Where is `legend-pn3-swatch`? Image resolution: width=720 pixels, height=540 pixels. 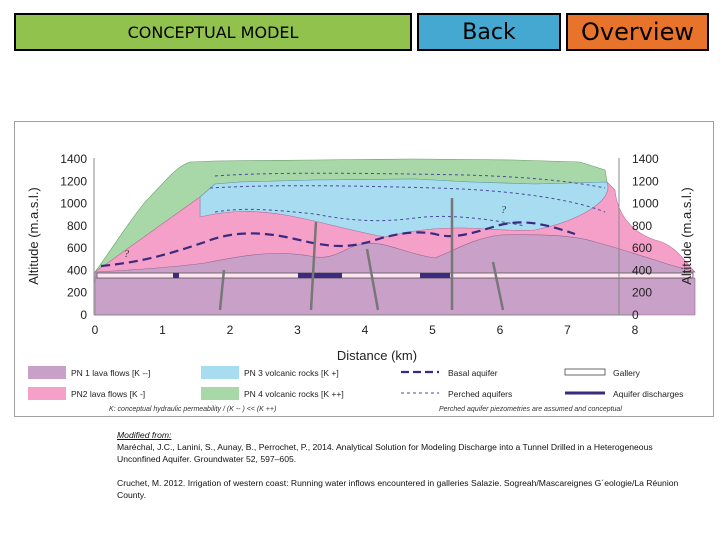 legend-pn3-swatch is located at coordinates (220, 372).